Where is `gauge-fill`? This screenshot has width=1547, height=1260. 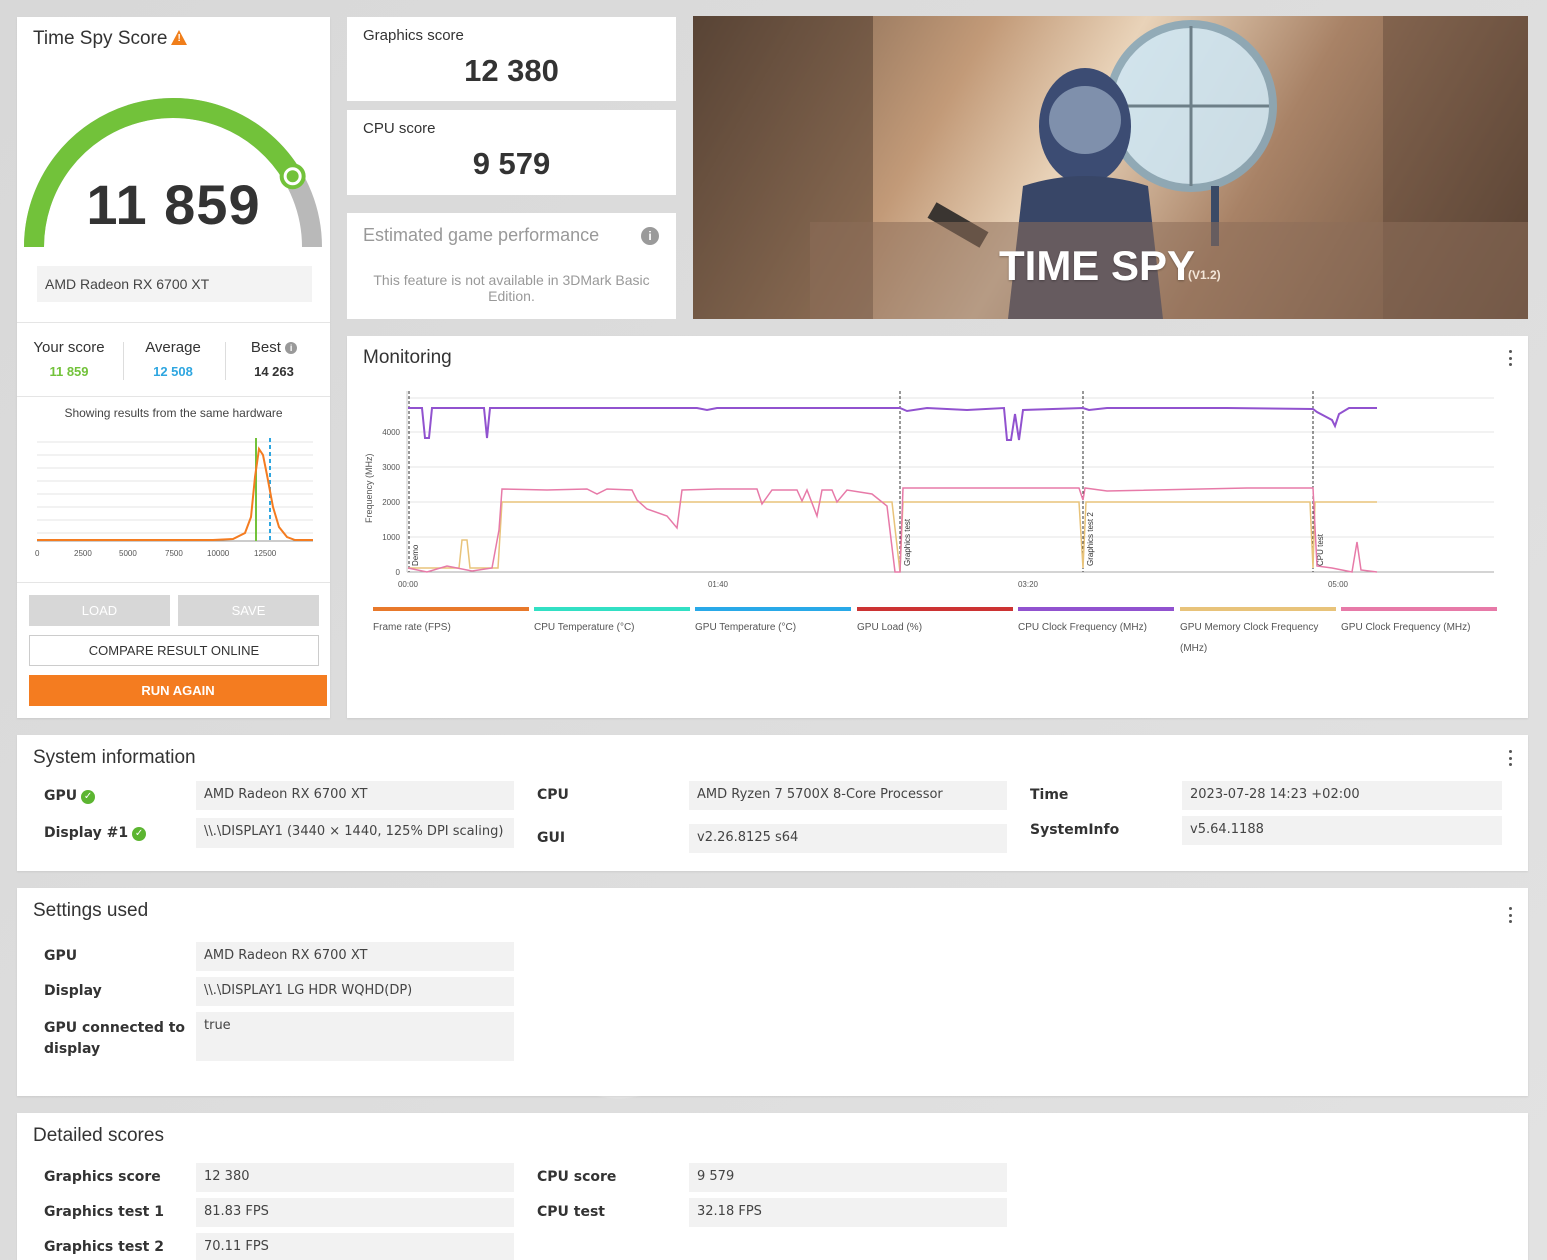 gauge-fill is located at coordinates (163, 173).